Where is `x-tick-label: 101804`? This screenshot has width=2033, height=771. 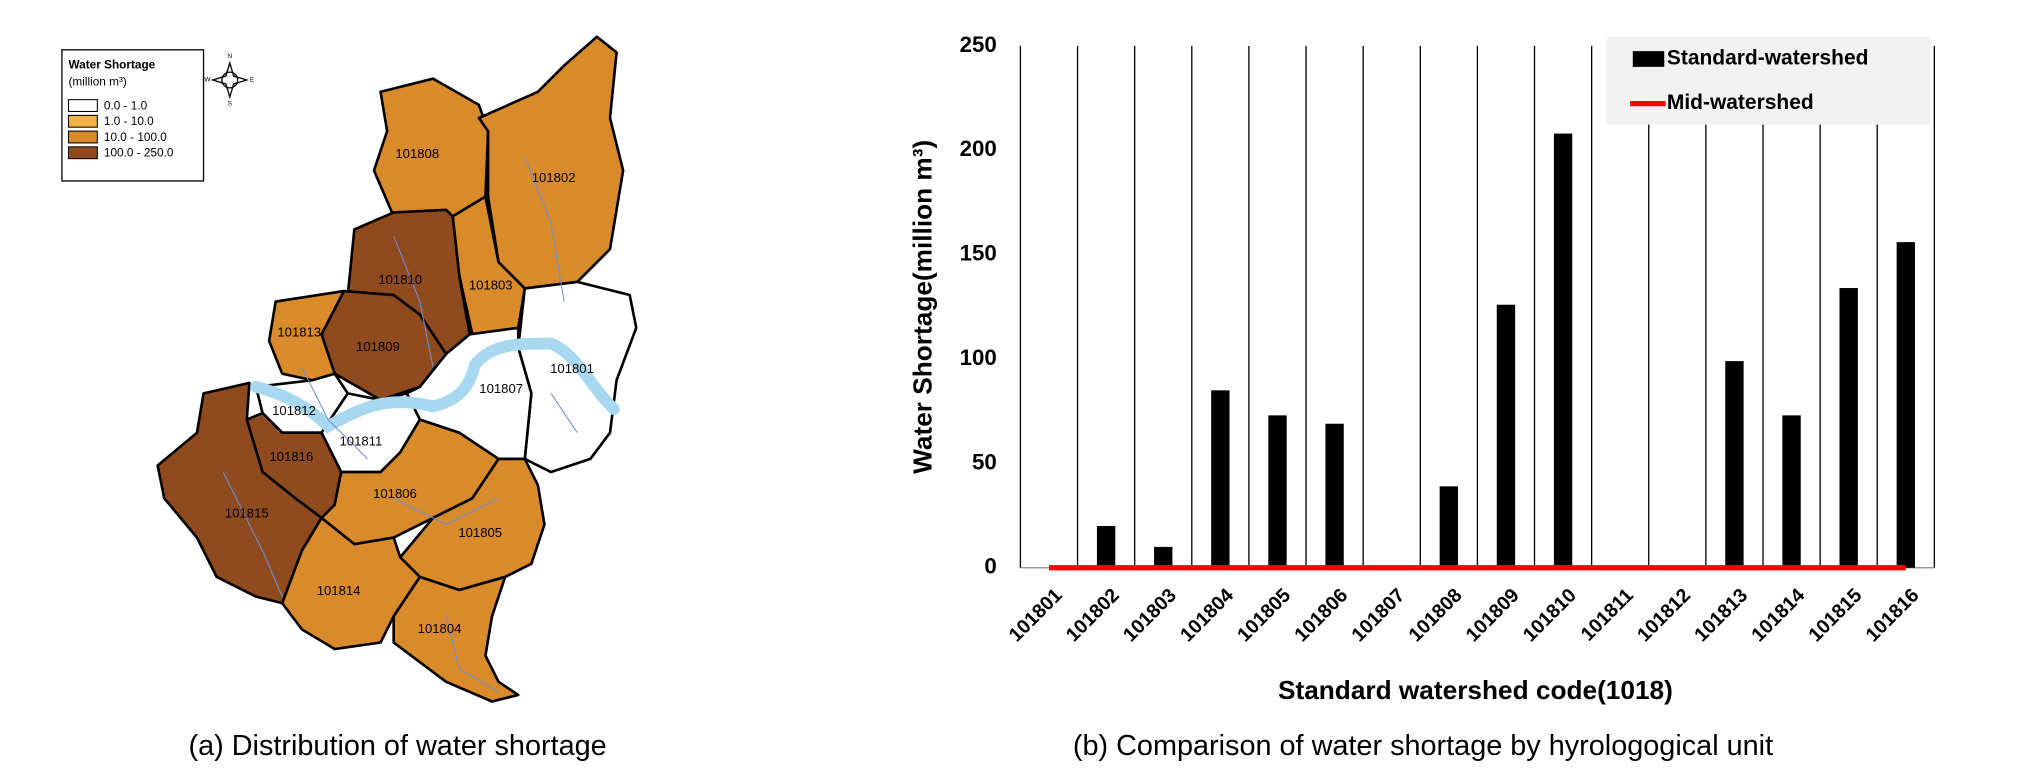 x-tick-label: 101804 is located at coordinates (1207, 615).